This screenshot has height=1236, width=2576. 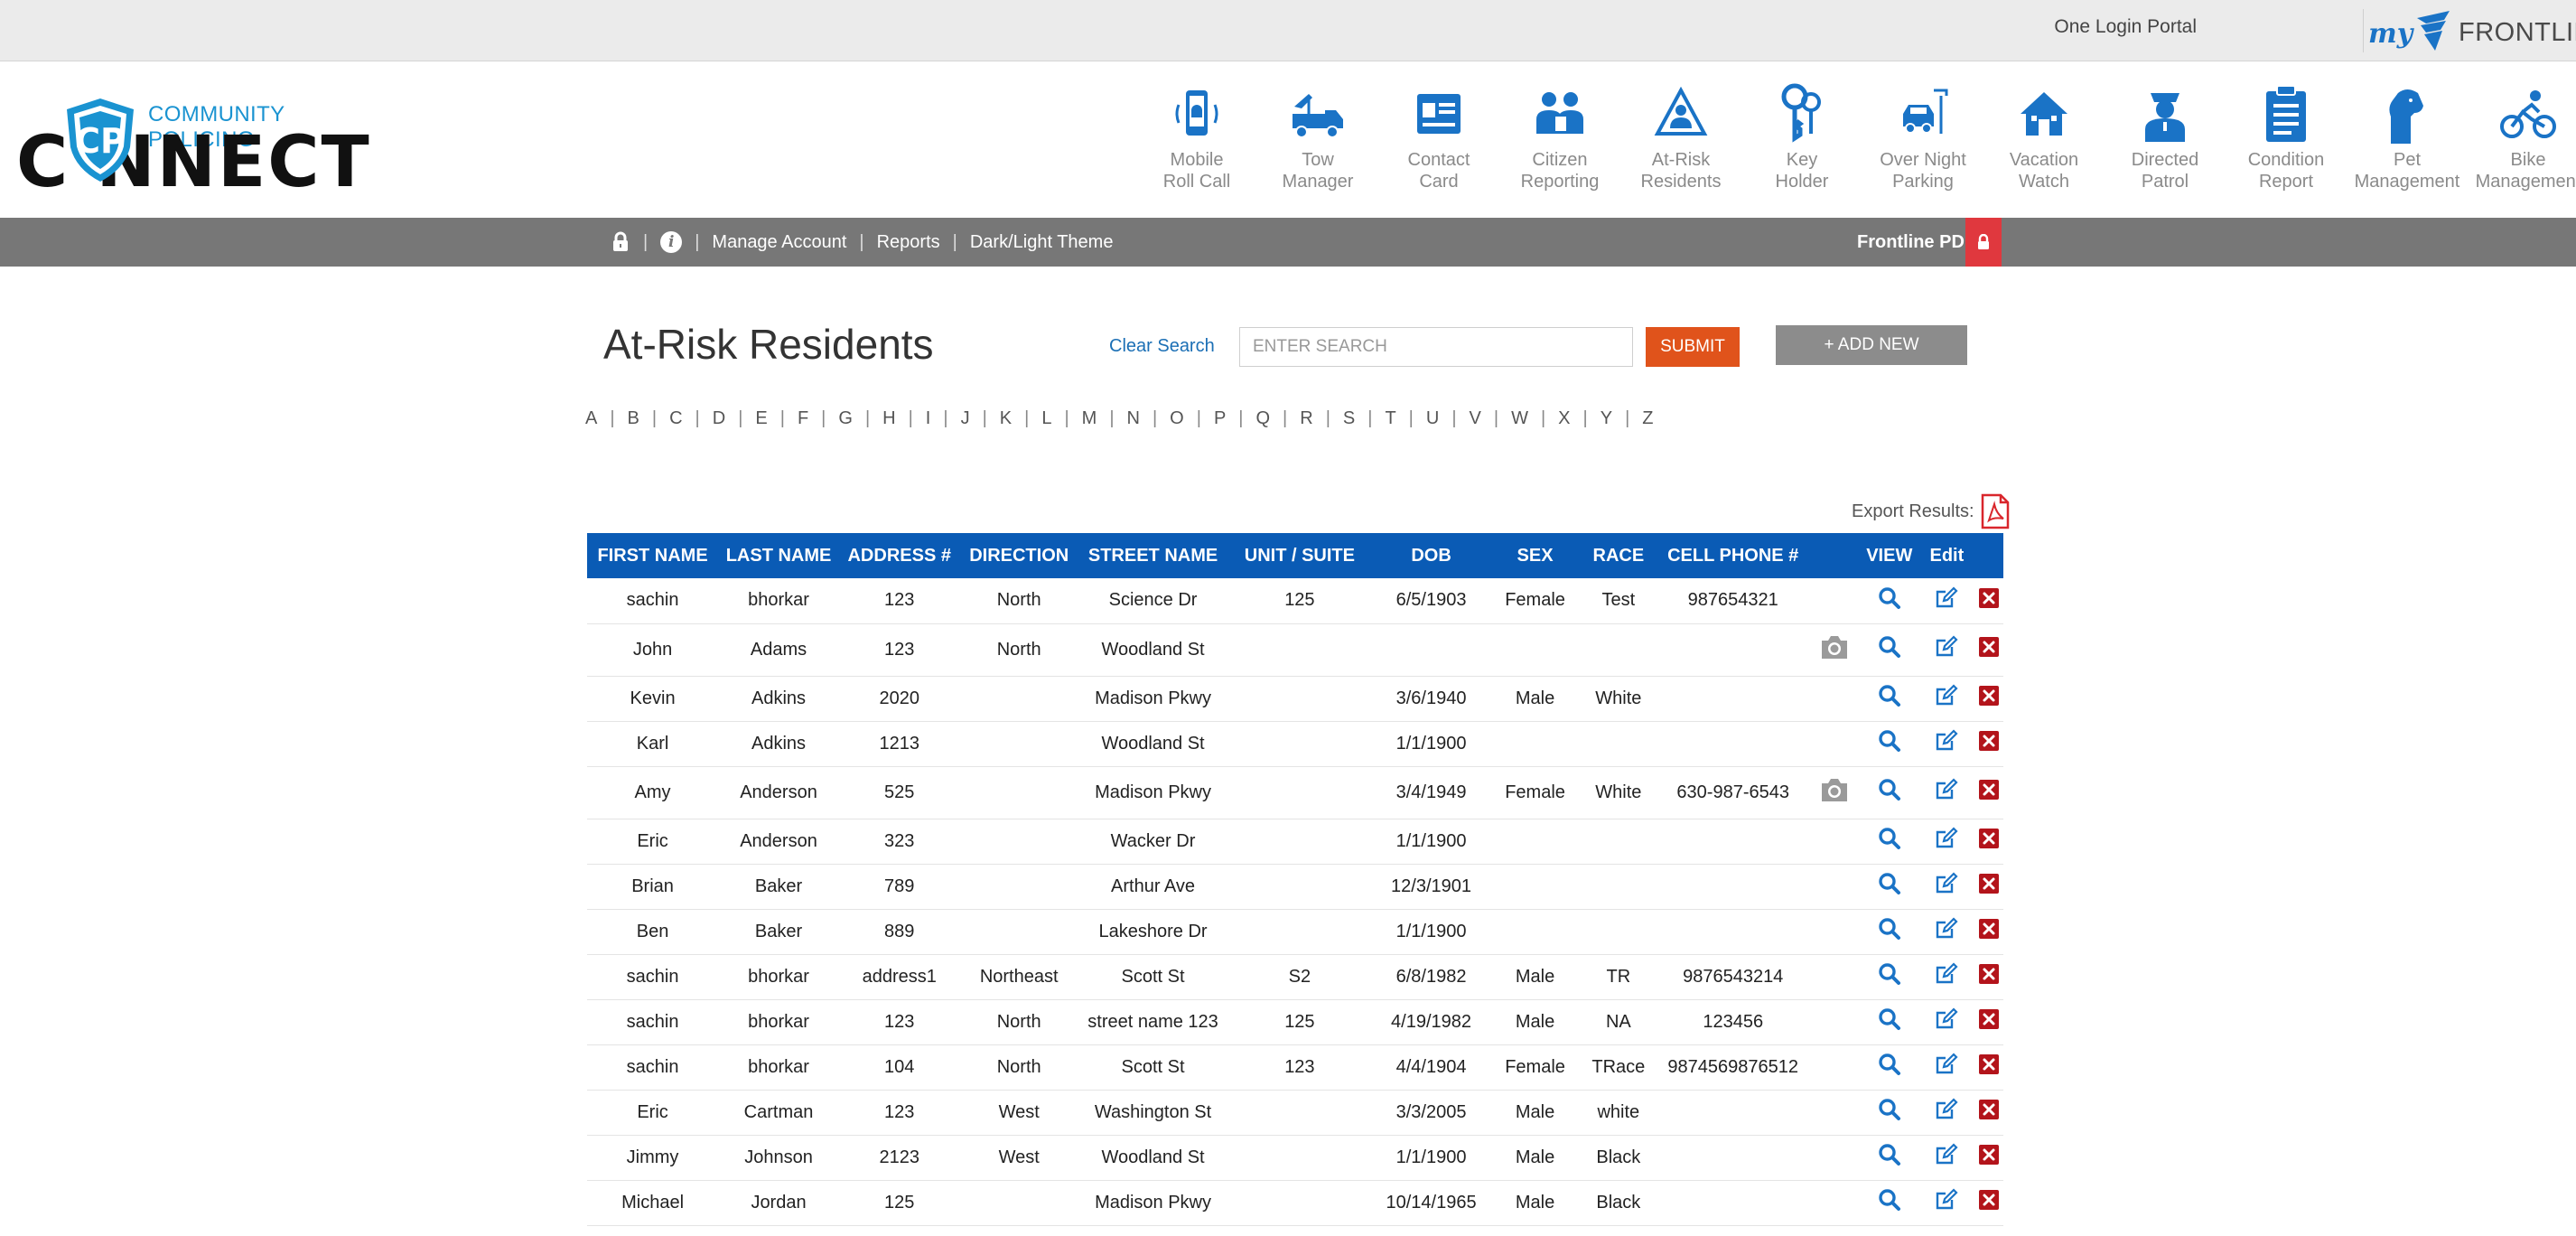 What do you see at coordinates (1519, 418) in the screenshot?
I see `alphabet-letter: W` at bounding box center [1519, 418].